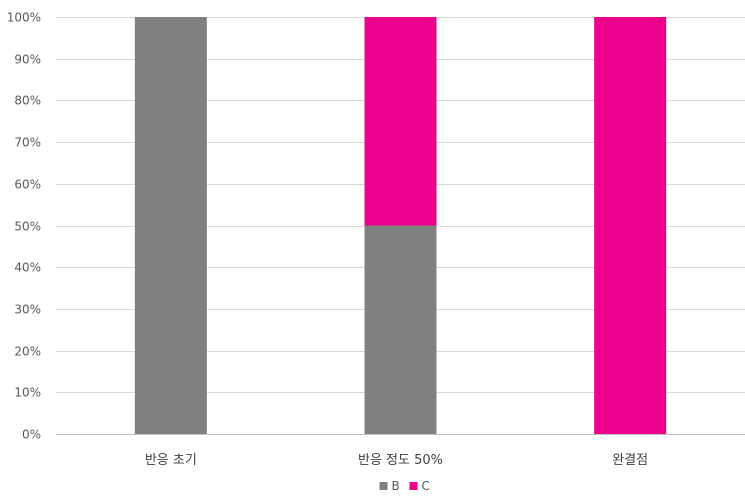  What do you see at coordinates (426, 486) in the screenshot?
I see `legend-label-c: C` at bounding box center [426, 486].